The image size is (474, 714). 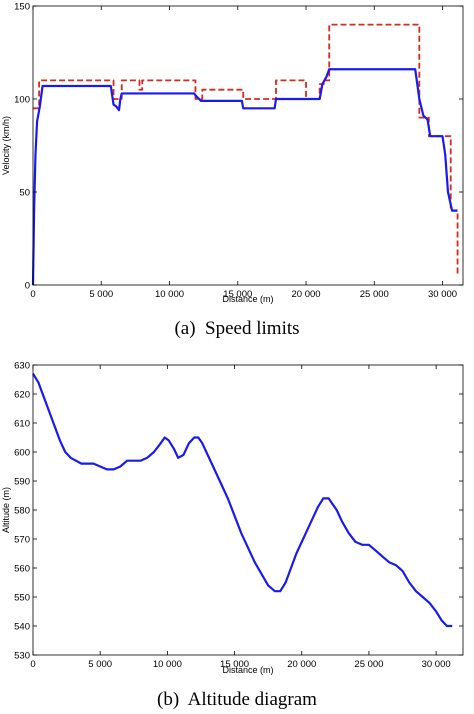 What do you see at coordinates (436, 664) in the screenshot?
I see `altitude-x-tick-label: 30 000` at bounding box center [436, 664].